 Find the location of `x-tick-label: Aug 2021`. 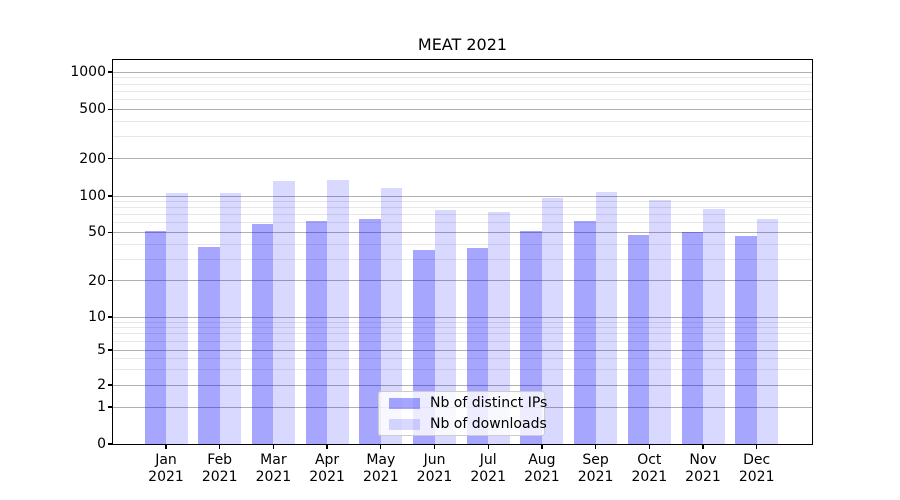

x-tick-label: Aug 2021 is located at coordinates (542, 469).